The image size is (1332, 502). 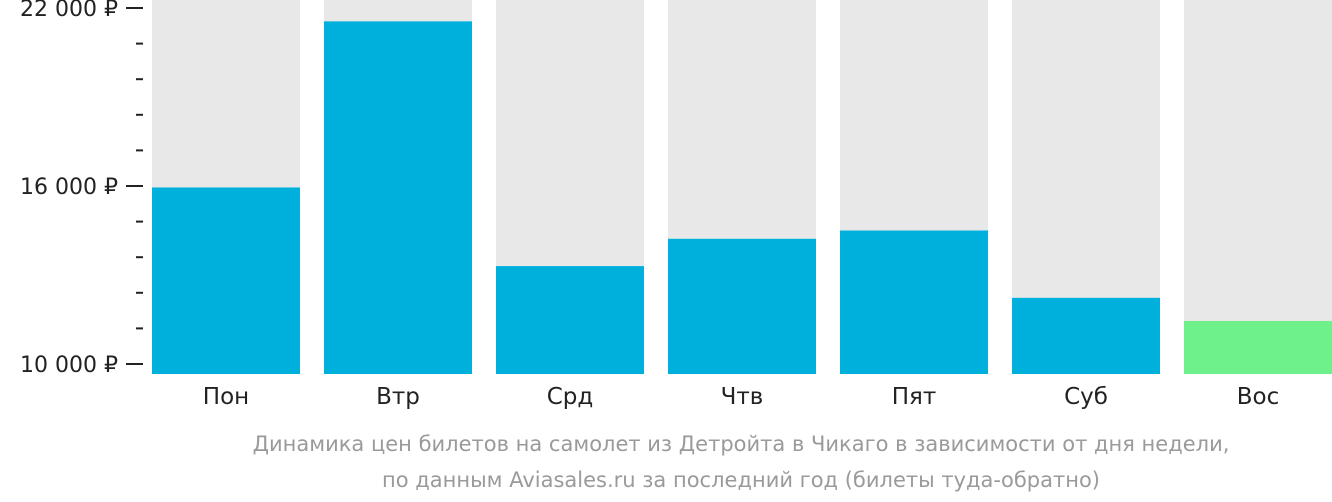 What do you see at coordinates (914, 397) in the screenshot?
I see `category-label-5: Пят` at bounding box center [914, 397].